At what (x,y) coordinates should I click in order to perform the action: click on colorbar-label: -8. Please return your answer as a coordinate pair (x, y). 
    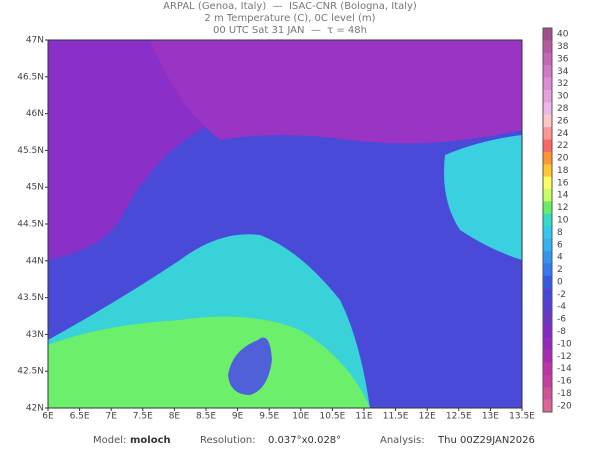
    Looking at the image, I should click on (561, 332).